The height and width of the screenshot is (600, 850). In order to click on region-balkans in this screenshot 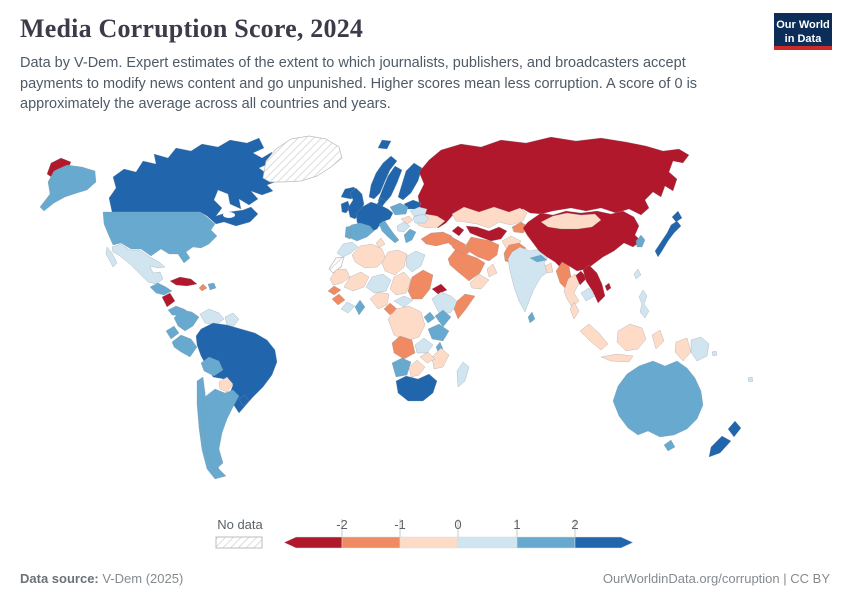, I will do `click(403, 227)`.